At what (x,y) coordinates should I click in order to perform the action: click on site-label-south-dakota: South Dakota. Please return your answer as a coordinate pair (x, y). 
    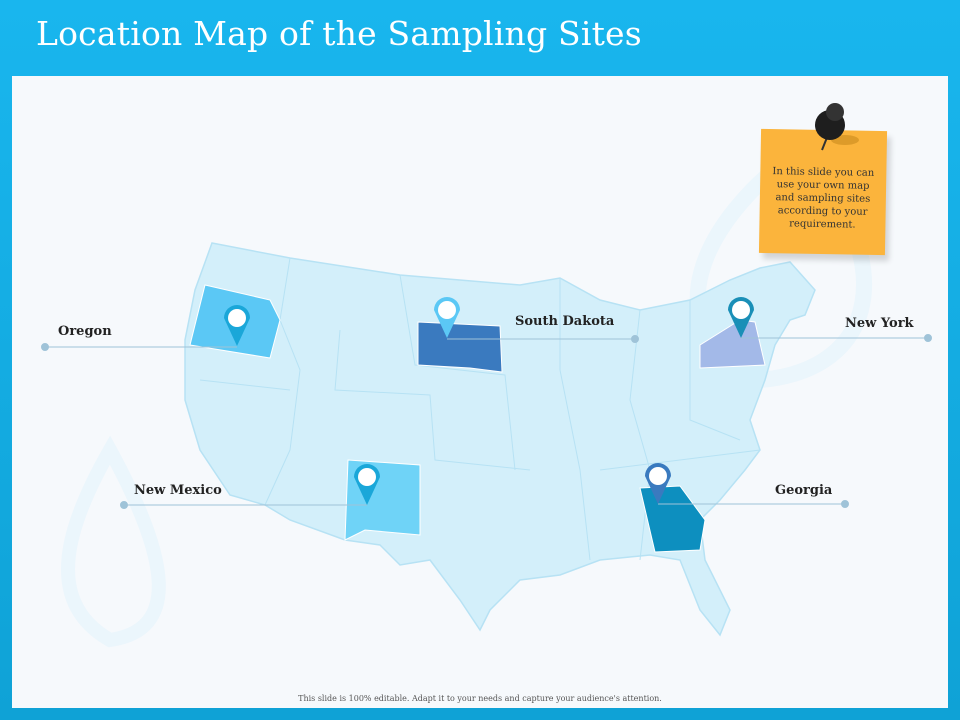
    Looking at the image, I should click on (565, 321).